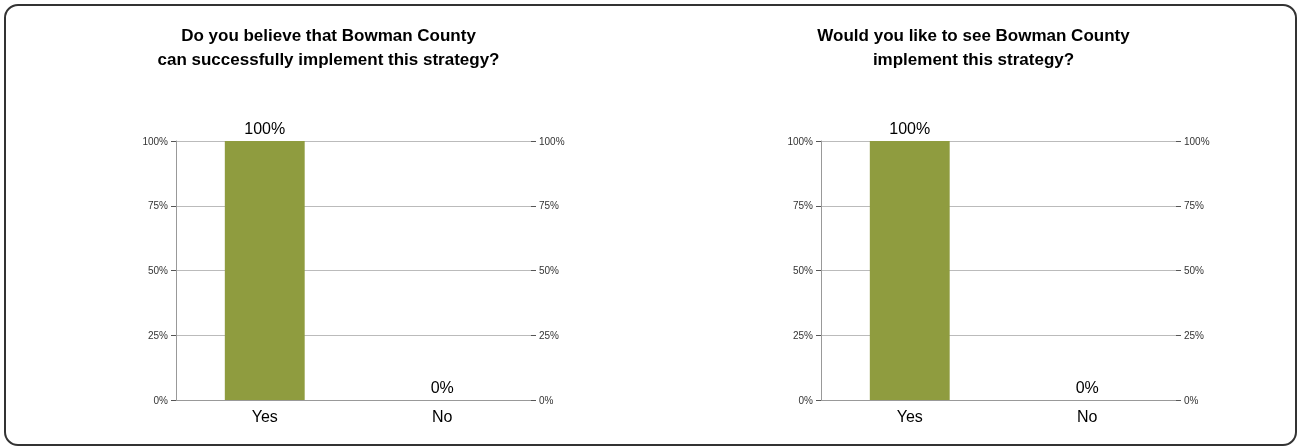 Image resolution: width=1299 pixels, height=448 pixels. I want to click on chart-title: Would you like to see Bowman County implement this strategy?, so click(973, 47).